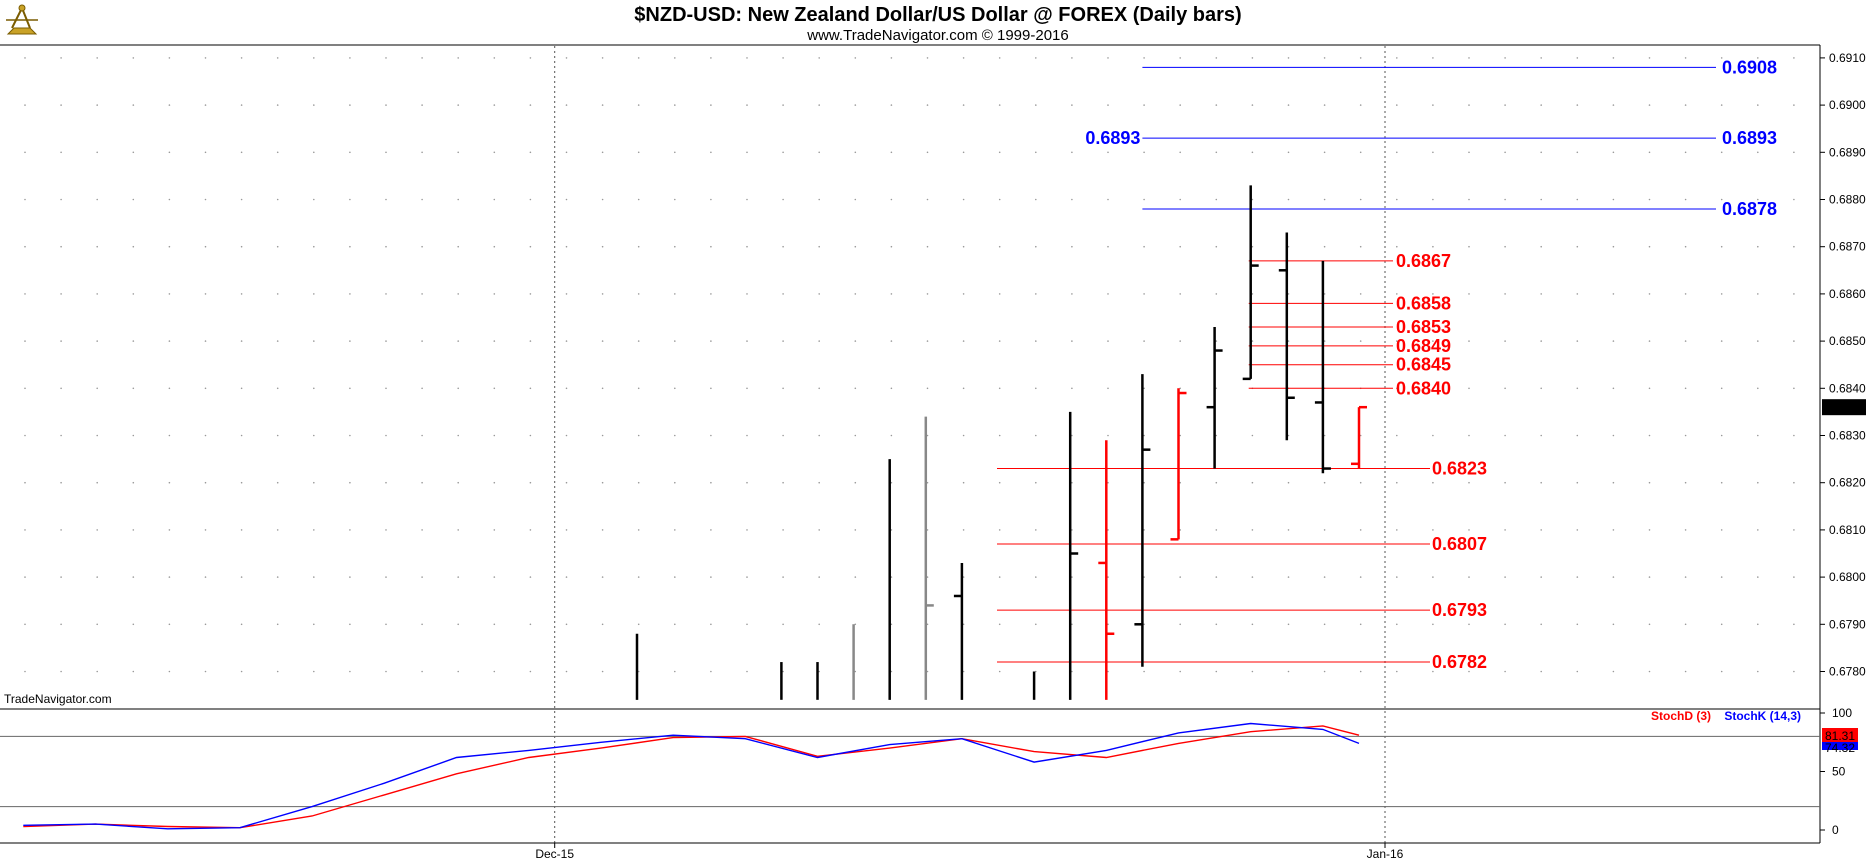 Image resolution: width=1876 pixels, height=863 pixels. What do you see at coordinates (1762, 716) in the screenshot?
I see `legend-stochk: StochK (14,3)` at bounding box center [1762, 716].